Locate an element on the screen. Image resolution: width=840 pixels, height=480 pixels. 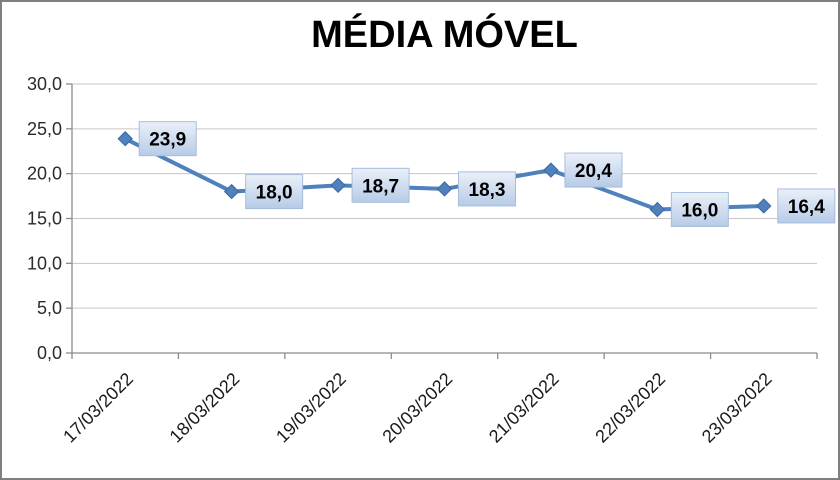
y-tick-label: 0,0 is located at coordinates (49, 353).